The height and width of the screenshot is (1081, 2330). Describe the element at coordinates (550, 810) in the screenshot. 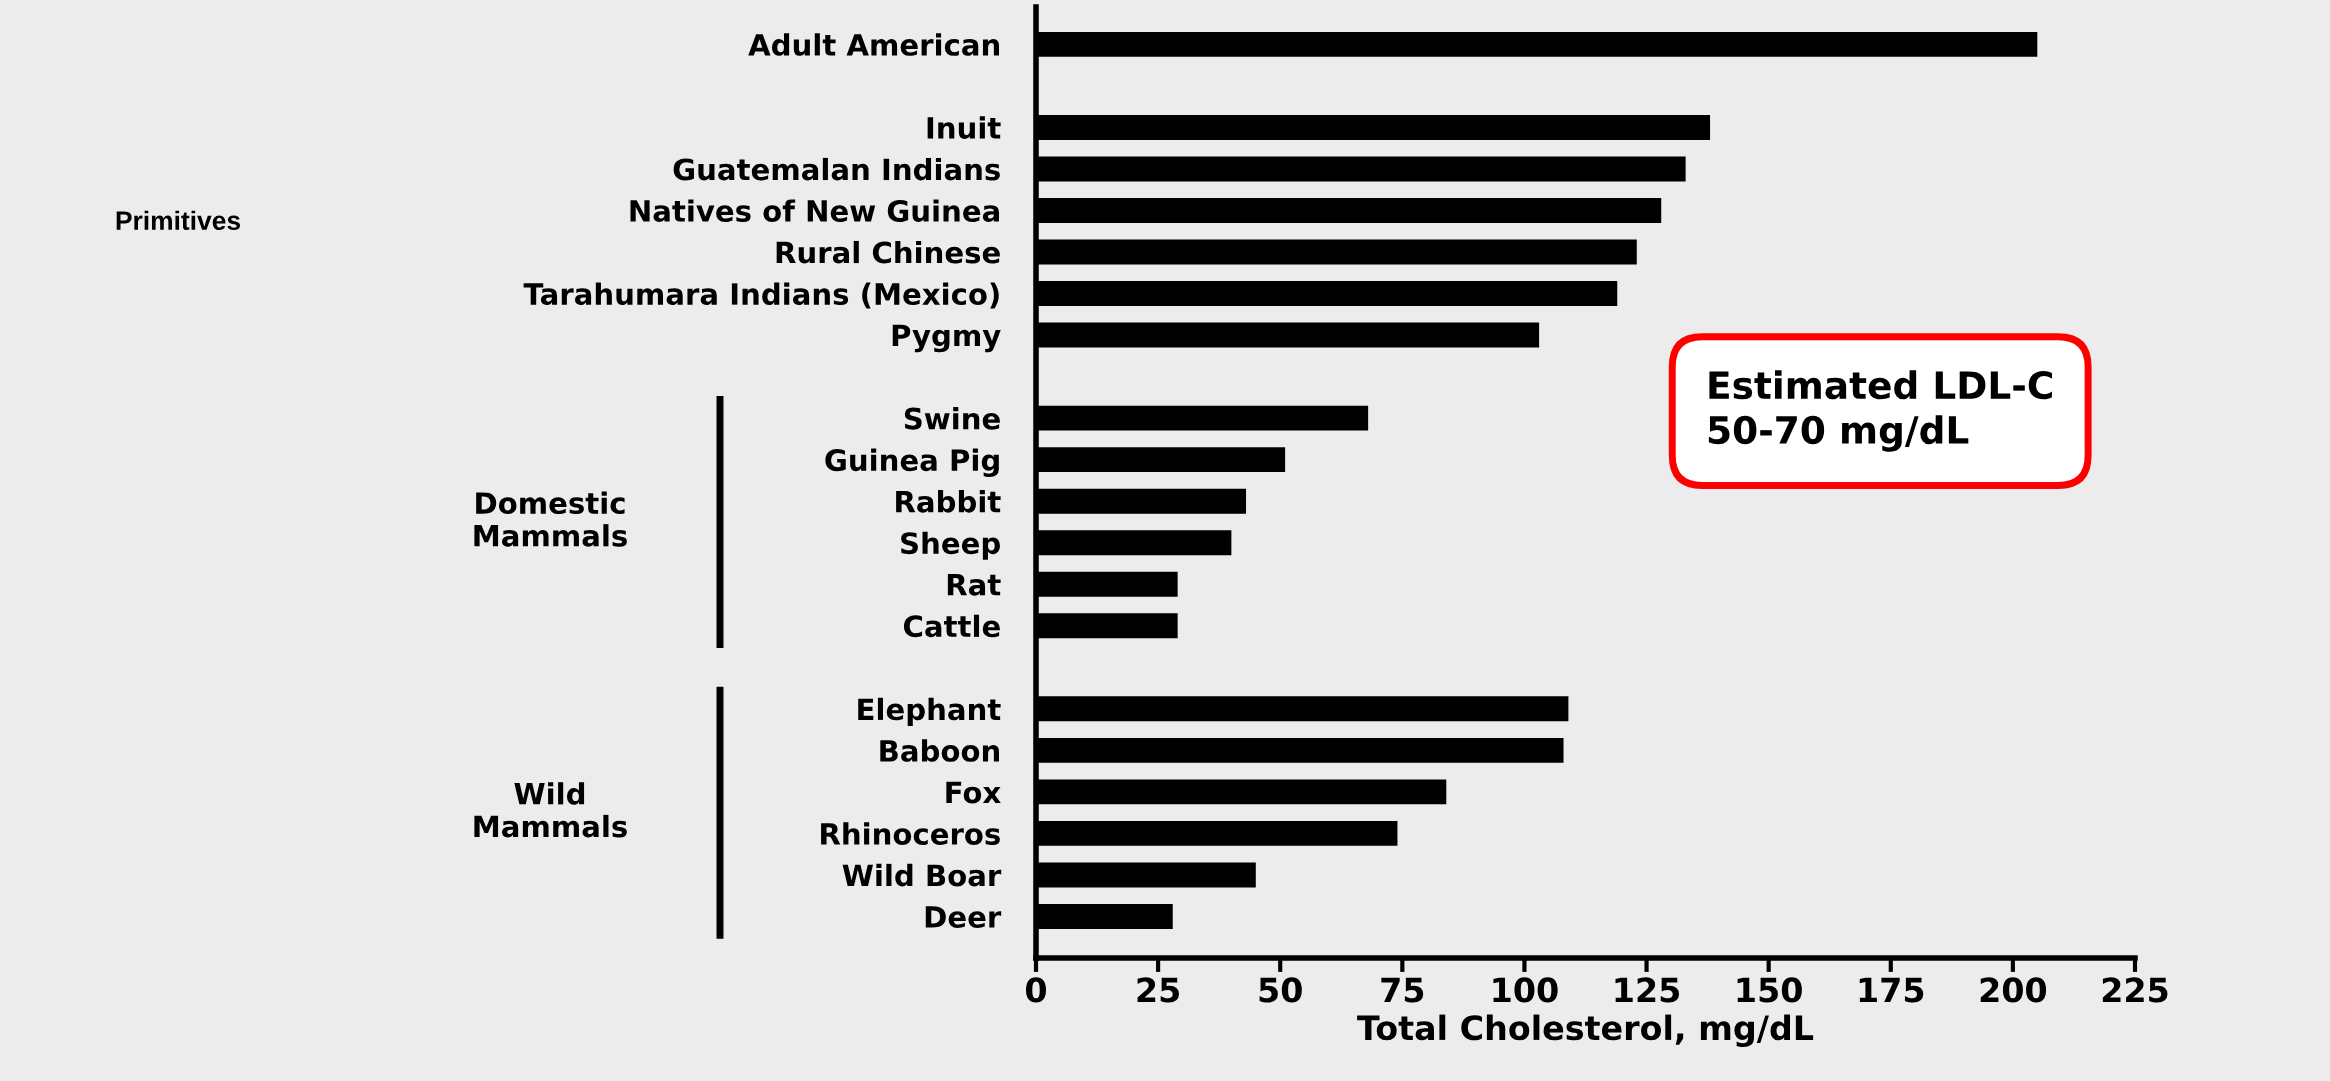

I see `text: Wild Mammals` at that location.